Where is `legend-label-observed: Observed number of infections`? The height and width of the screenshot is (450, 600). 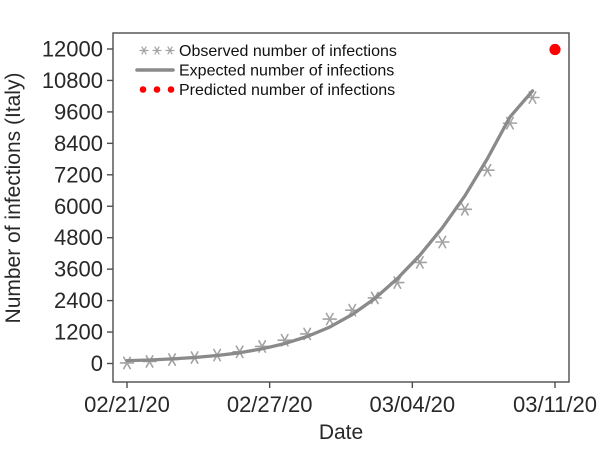
legend-label-observed: Observed number of infections is located at coordinates (288, 51).